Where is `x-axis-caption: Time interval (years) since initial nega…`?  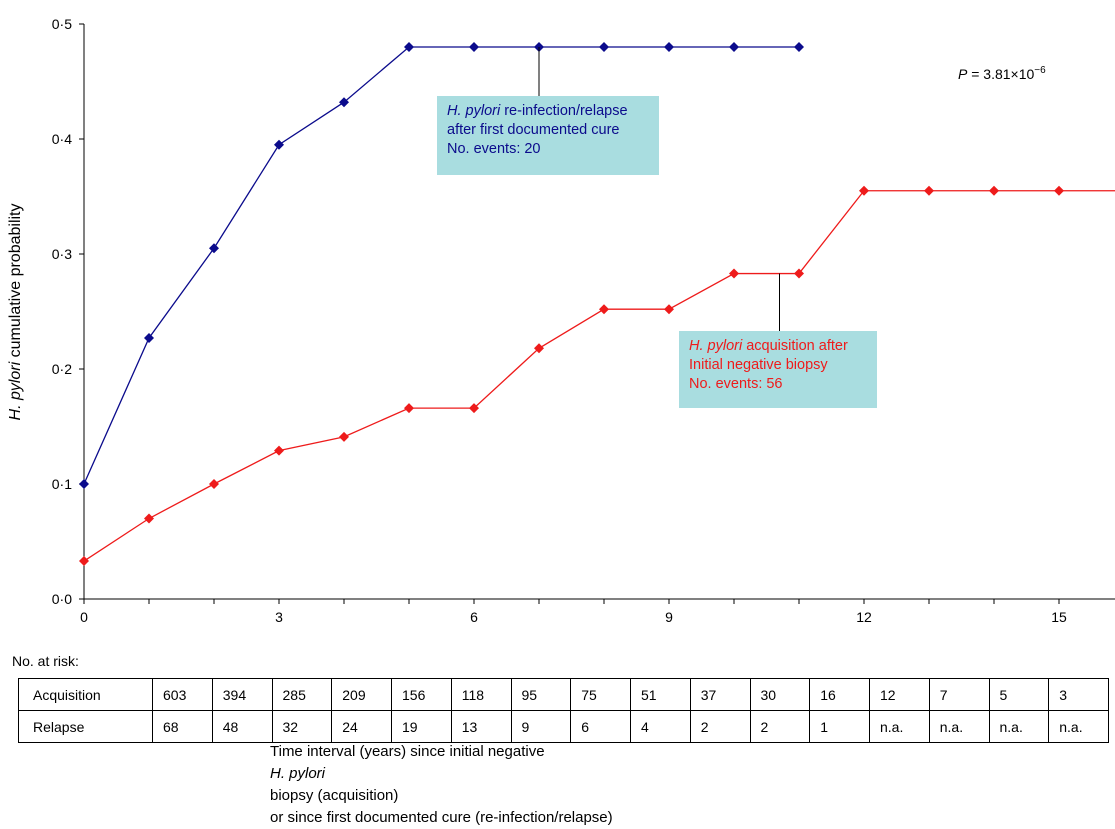
x-axis-caption: Time interval (years) since initial nega… is located at coordinates (441, 785).